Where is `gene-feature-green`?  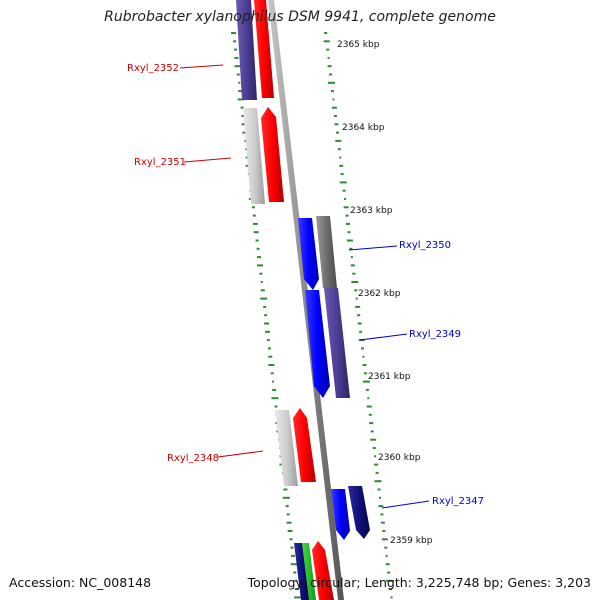 gene-feature-green is located at coordinates (309, 571).